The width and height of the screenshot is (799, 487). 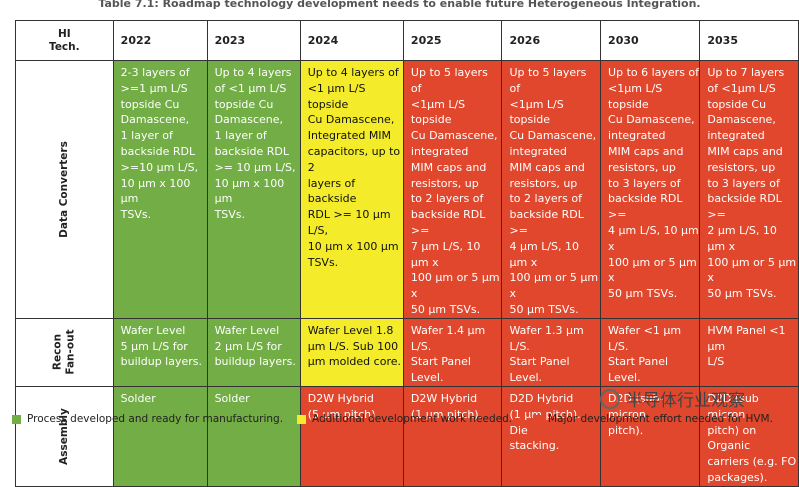 I want to click on header-row: HI Tech. 2022 2023 2024 2025 2026 2030 2035, so click(x=407, y=40).